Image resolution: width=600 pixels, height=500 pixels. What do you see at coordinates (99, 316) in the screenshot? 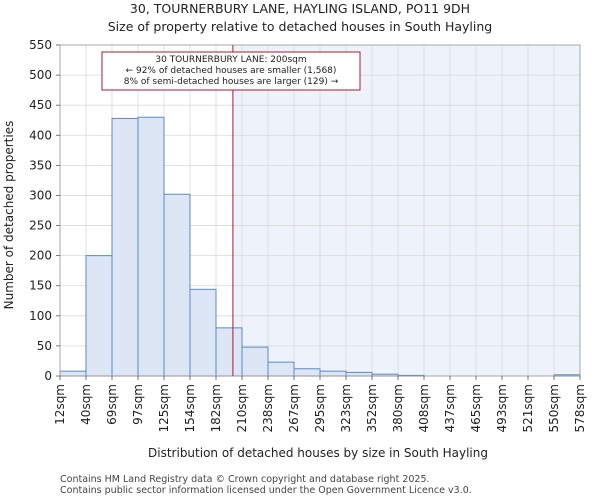
I see `bar-40sqm` at bounding box center [99, 316].